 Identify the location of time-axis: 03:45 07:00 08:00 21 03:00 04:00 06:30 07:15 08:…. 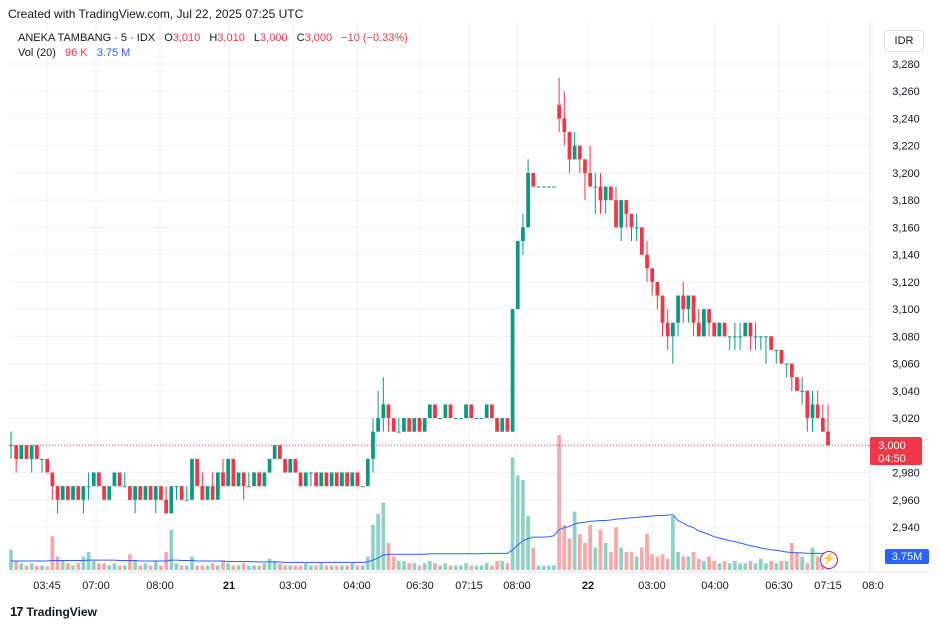
(458, 586).